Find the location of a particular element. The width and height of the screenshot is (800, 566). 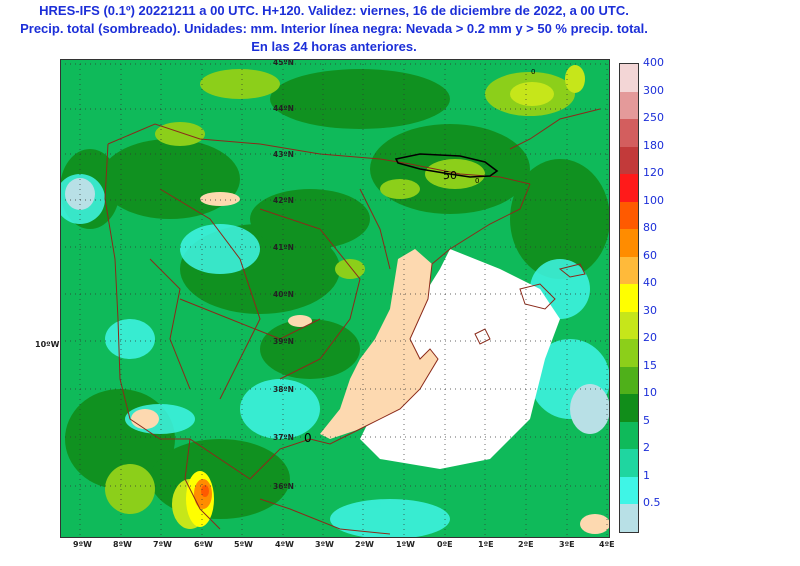

lon-label: 3ºW is located at coordinates (324, 544).